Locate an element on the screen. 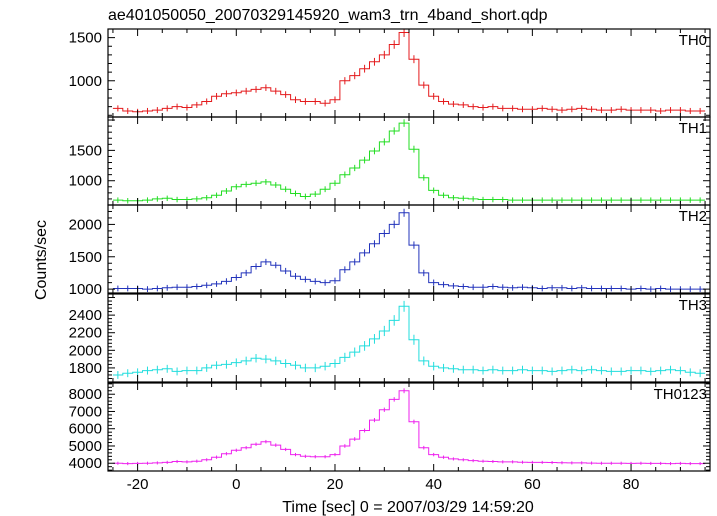 The image size is (717, 516). x-axis-label: Time [sec] 0 = 2007/03/29 14:59:20 is located at coordinates (408, 507).